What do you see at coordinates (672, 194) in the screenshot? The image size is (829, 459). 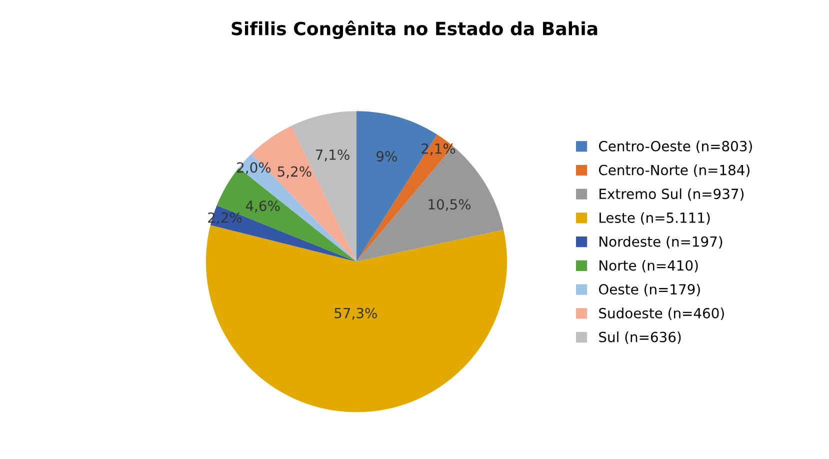 I see `legend-label: Extremo Sul (n=937)` at bounding box center [672, 194].